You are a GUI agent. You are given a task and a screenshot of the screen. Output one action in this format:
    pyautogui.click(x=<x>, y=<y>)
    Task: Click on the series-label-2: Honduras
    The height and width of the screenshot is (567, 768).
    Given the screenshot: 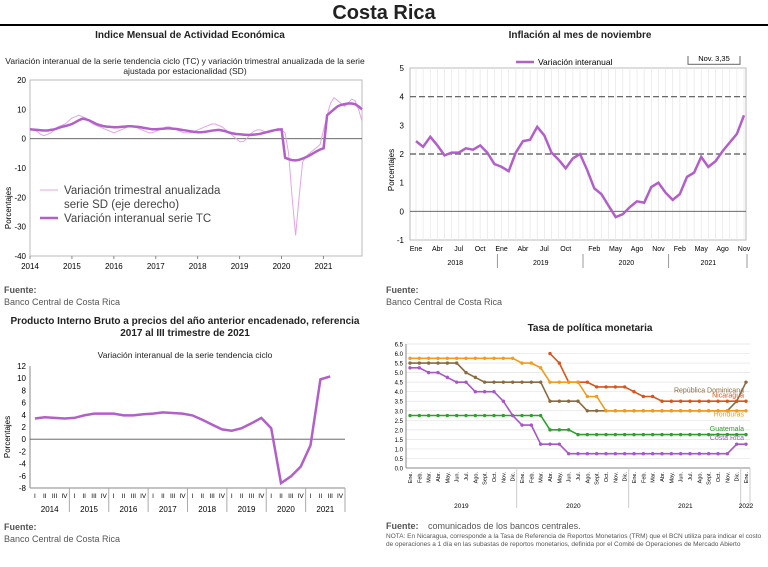 What is the action you would take?
    pyautogui.click(x=729, y=414)
    